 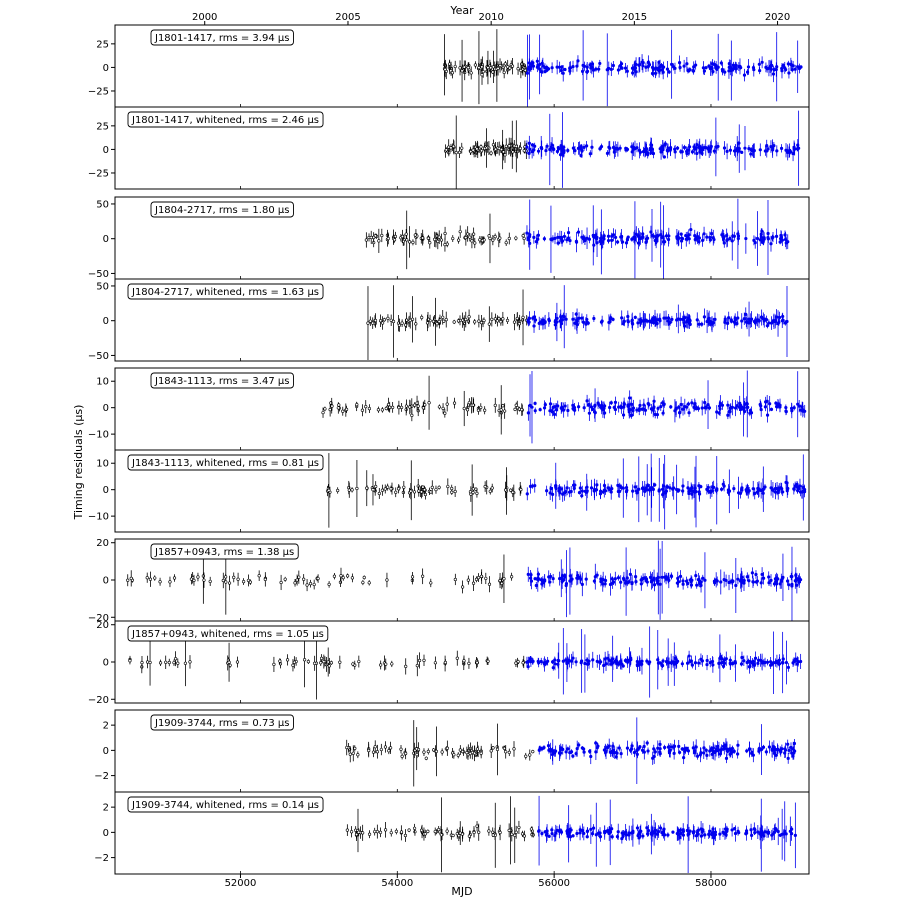 What do you see at coordinates (98, 435) in the screenshot?
I see `y-tick-label: −10` at bounding box center [98, 435].